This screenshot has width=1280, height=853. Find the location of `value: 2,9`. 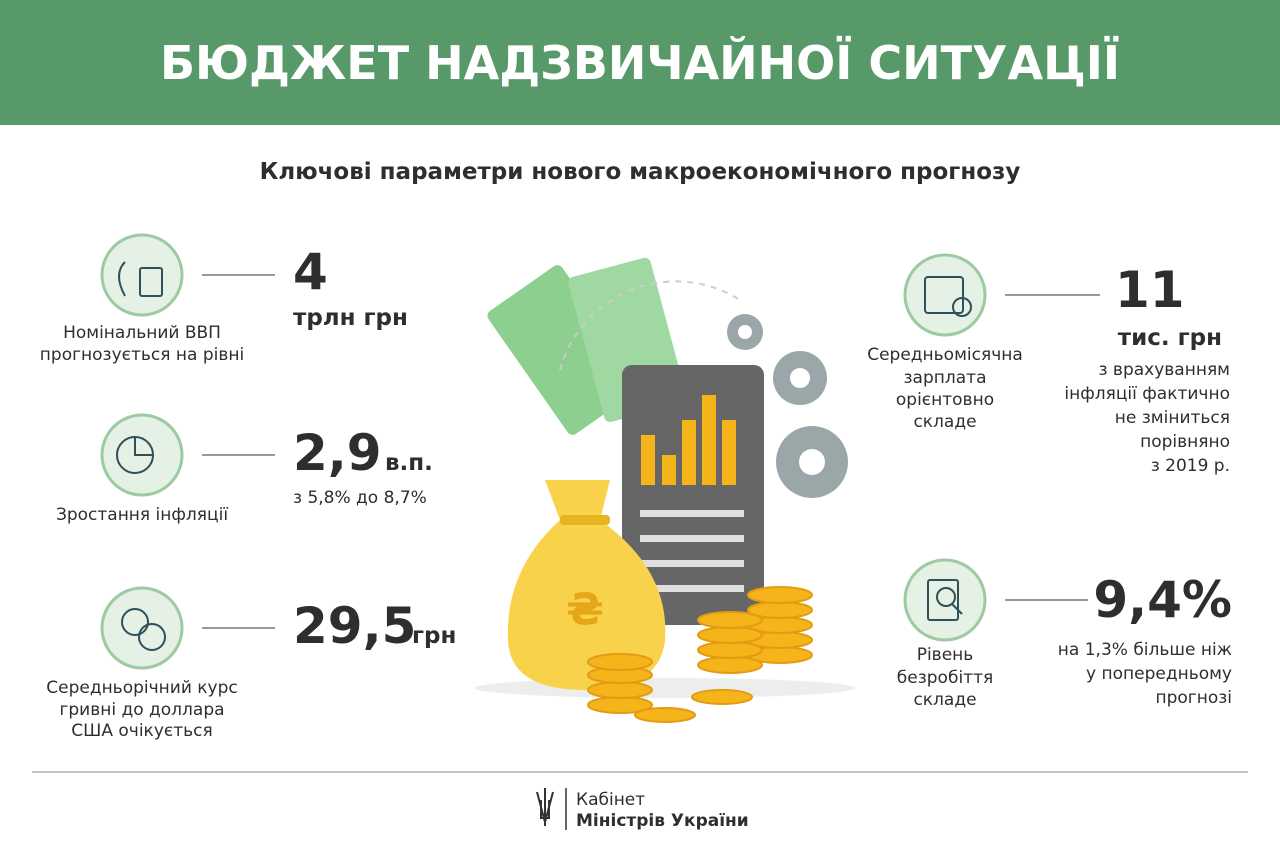

value: 2,9 is located at coordinates (337, 453).